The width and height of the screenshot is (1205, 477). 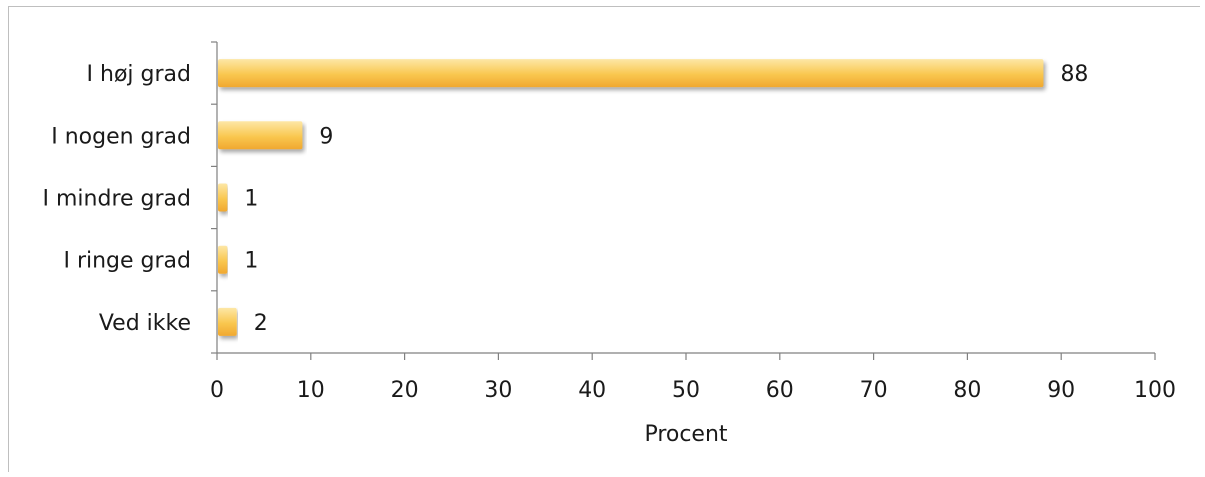 I want to click on x-tick-labels: 0 10 20 30 40 50 60 70 80 90 100, so click(x=693, y=390).